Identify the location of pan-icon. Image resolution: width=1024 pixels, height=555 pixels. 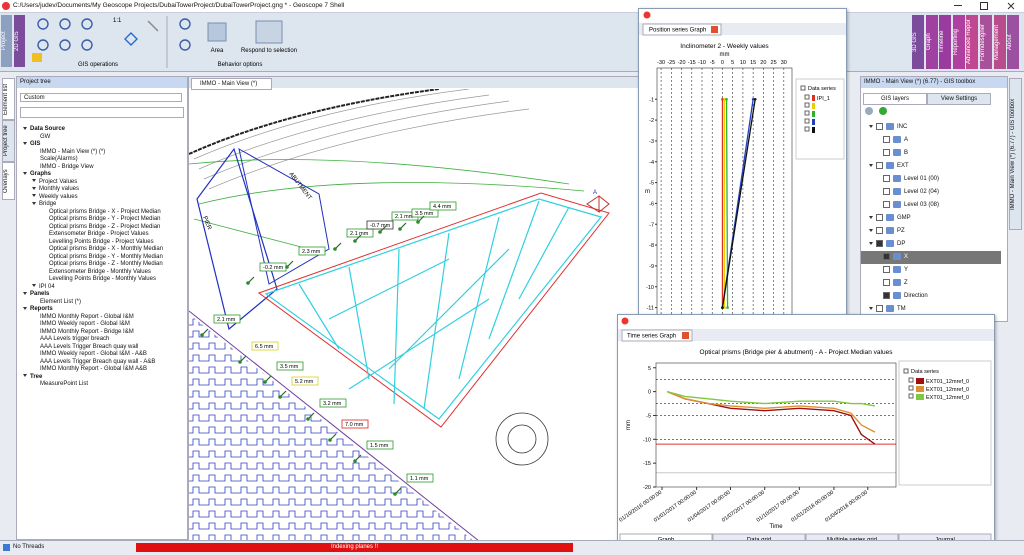
(131, 39).